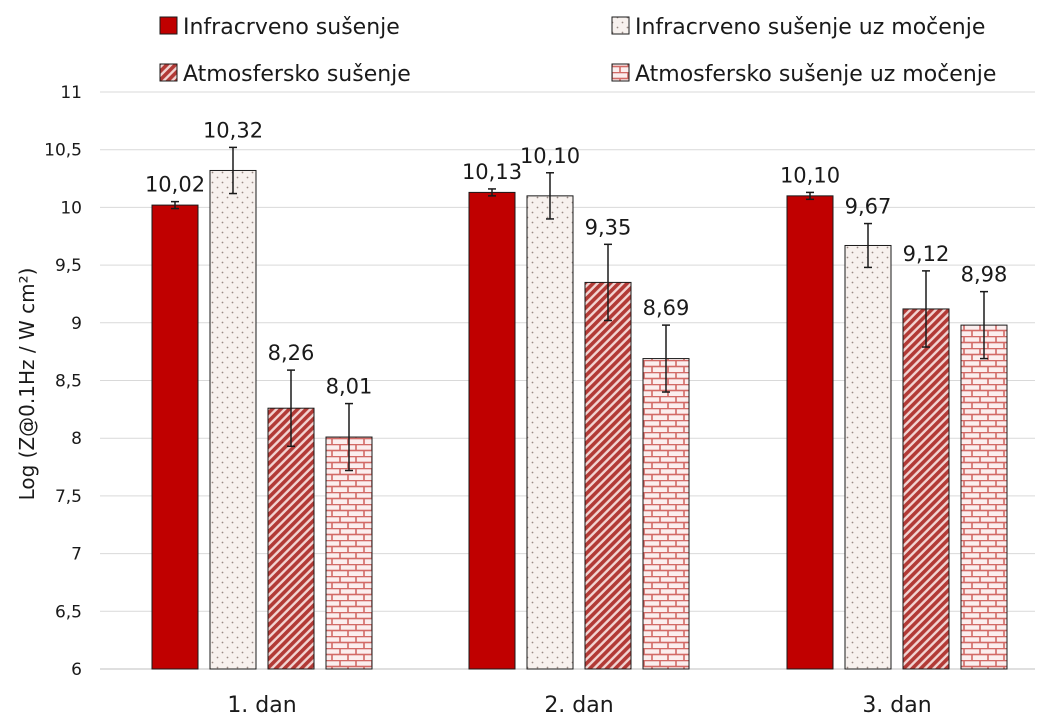  I want to click on y-tick-label: 6,5, so click(68, 612).